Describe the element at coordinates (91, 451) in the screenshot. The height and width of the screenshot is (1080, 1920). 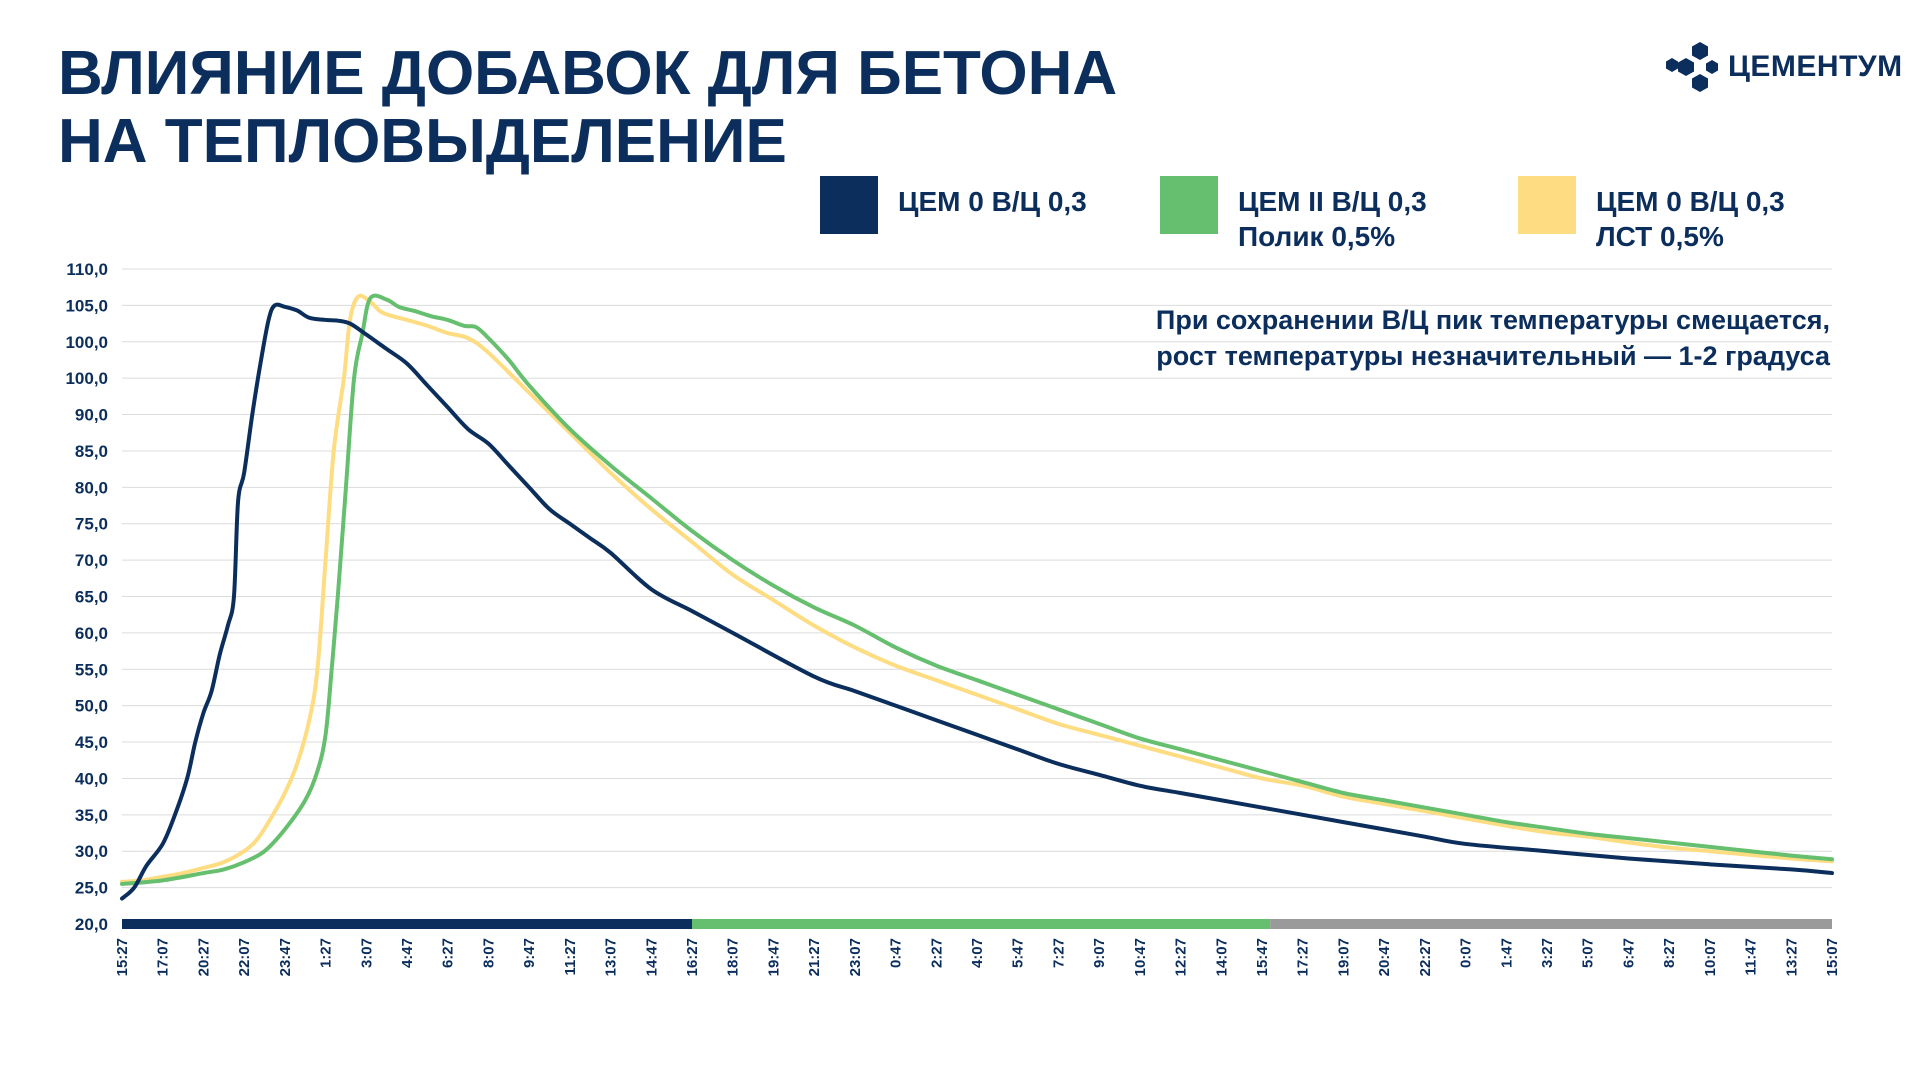
I see `y-tick-label: 85,0` at that location.